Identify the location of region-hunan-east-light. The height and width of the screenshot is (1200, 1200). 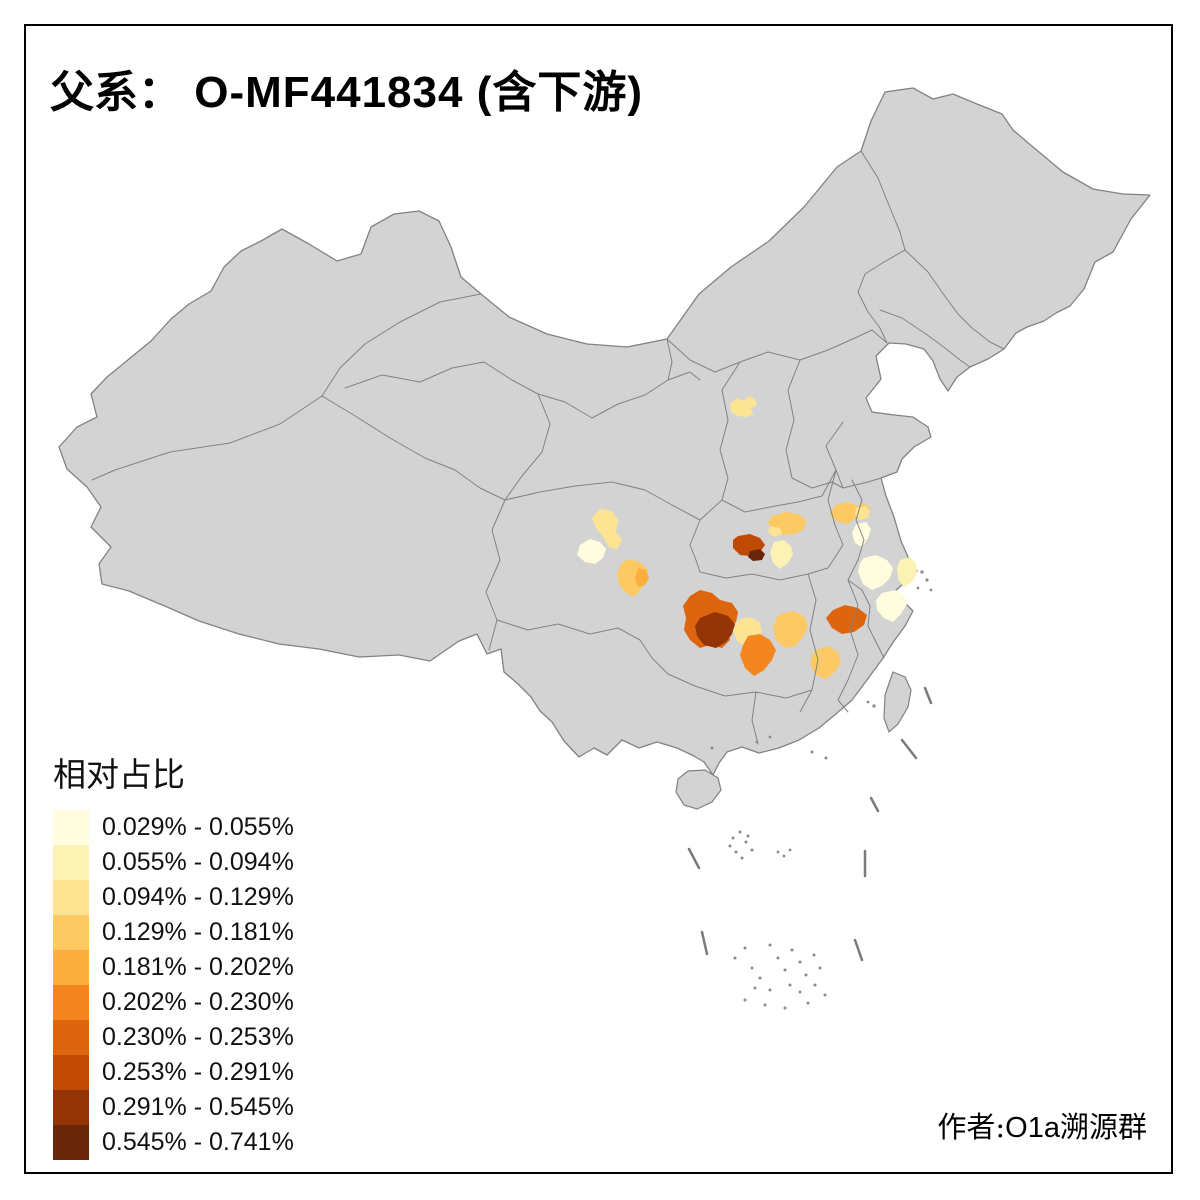
(790, 629).